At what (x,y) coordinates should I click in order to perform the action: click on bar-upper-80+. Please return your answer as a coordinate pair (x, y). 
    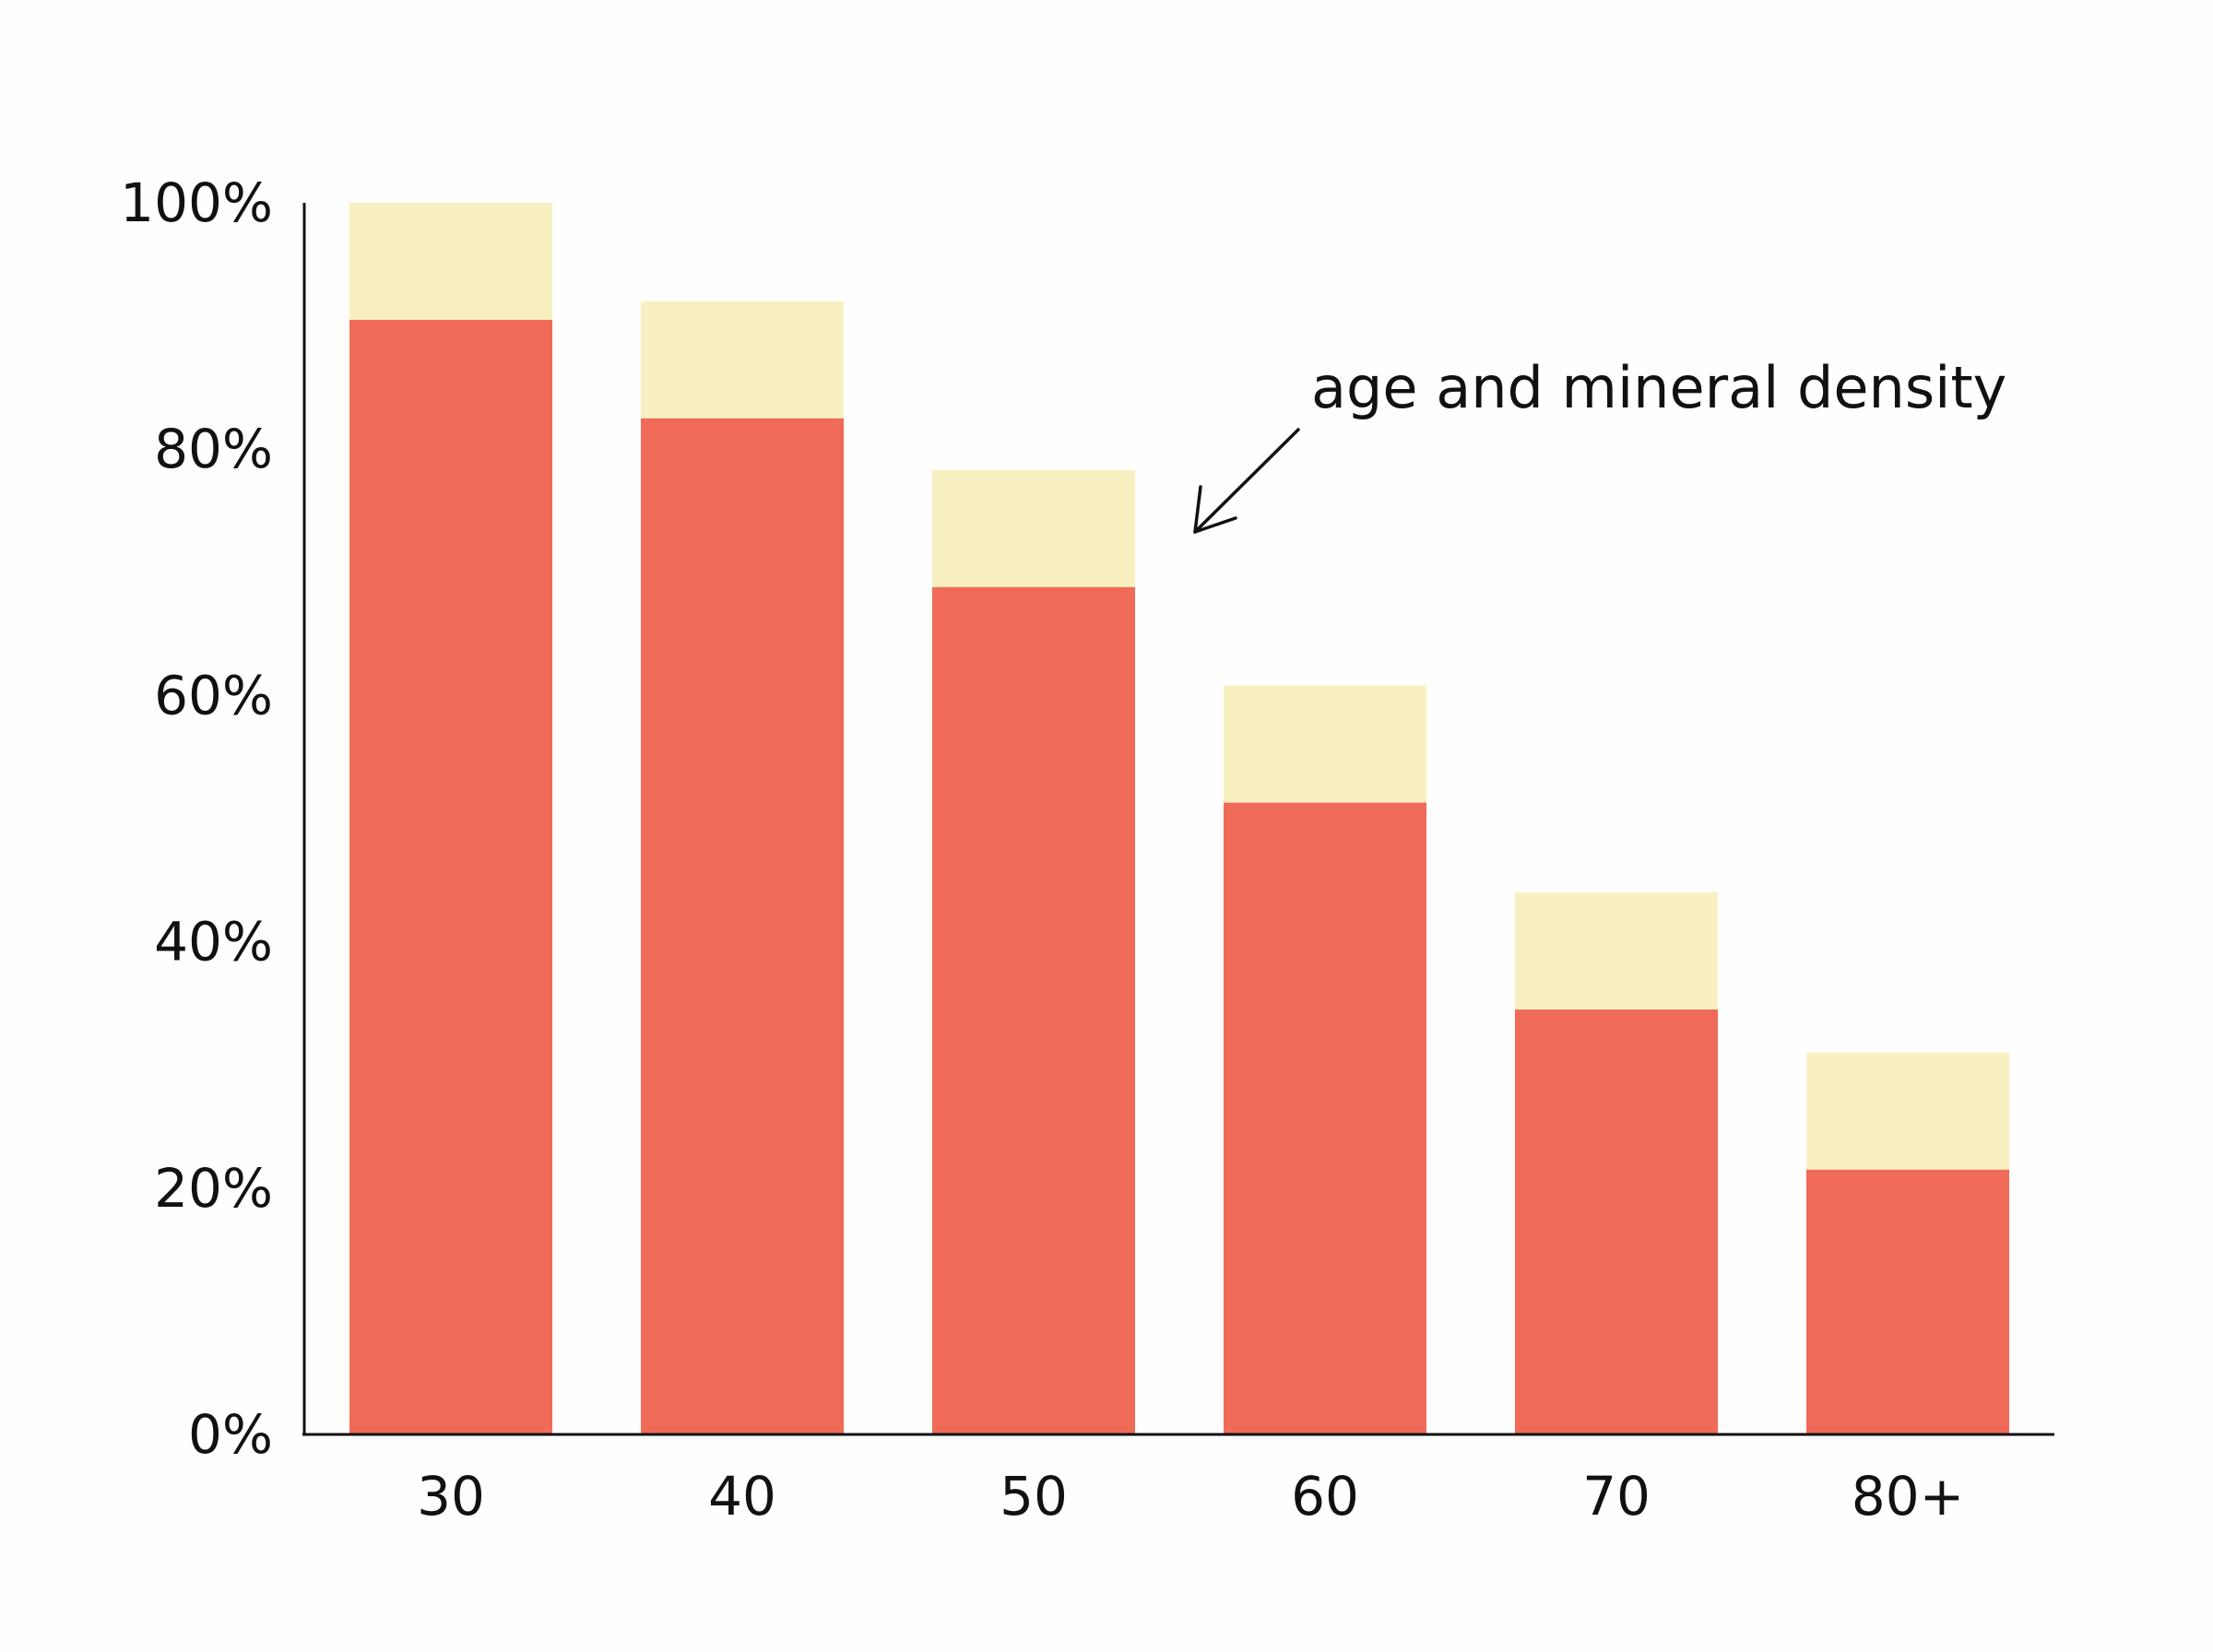
    Looking at the image, I should click on (1907, 1111).